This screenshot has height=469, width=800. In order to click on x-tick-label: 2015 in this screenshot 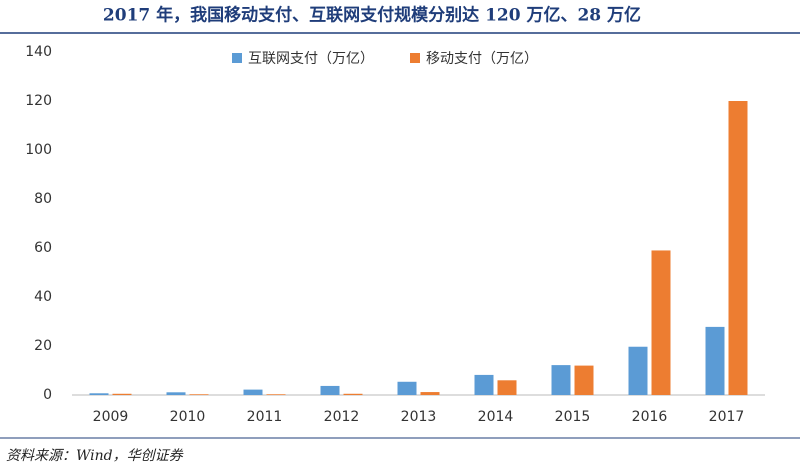, I will do `click(573, 417)`.